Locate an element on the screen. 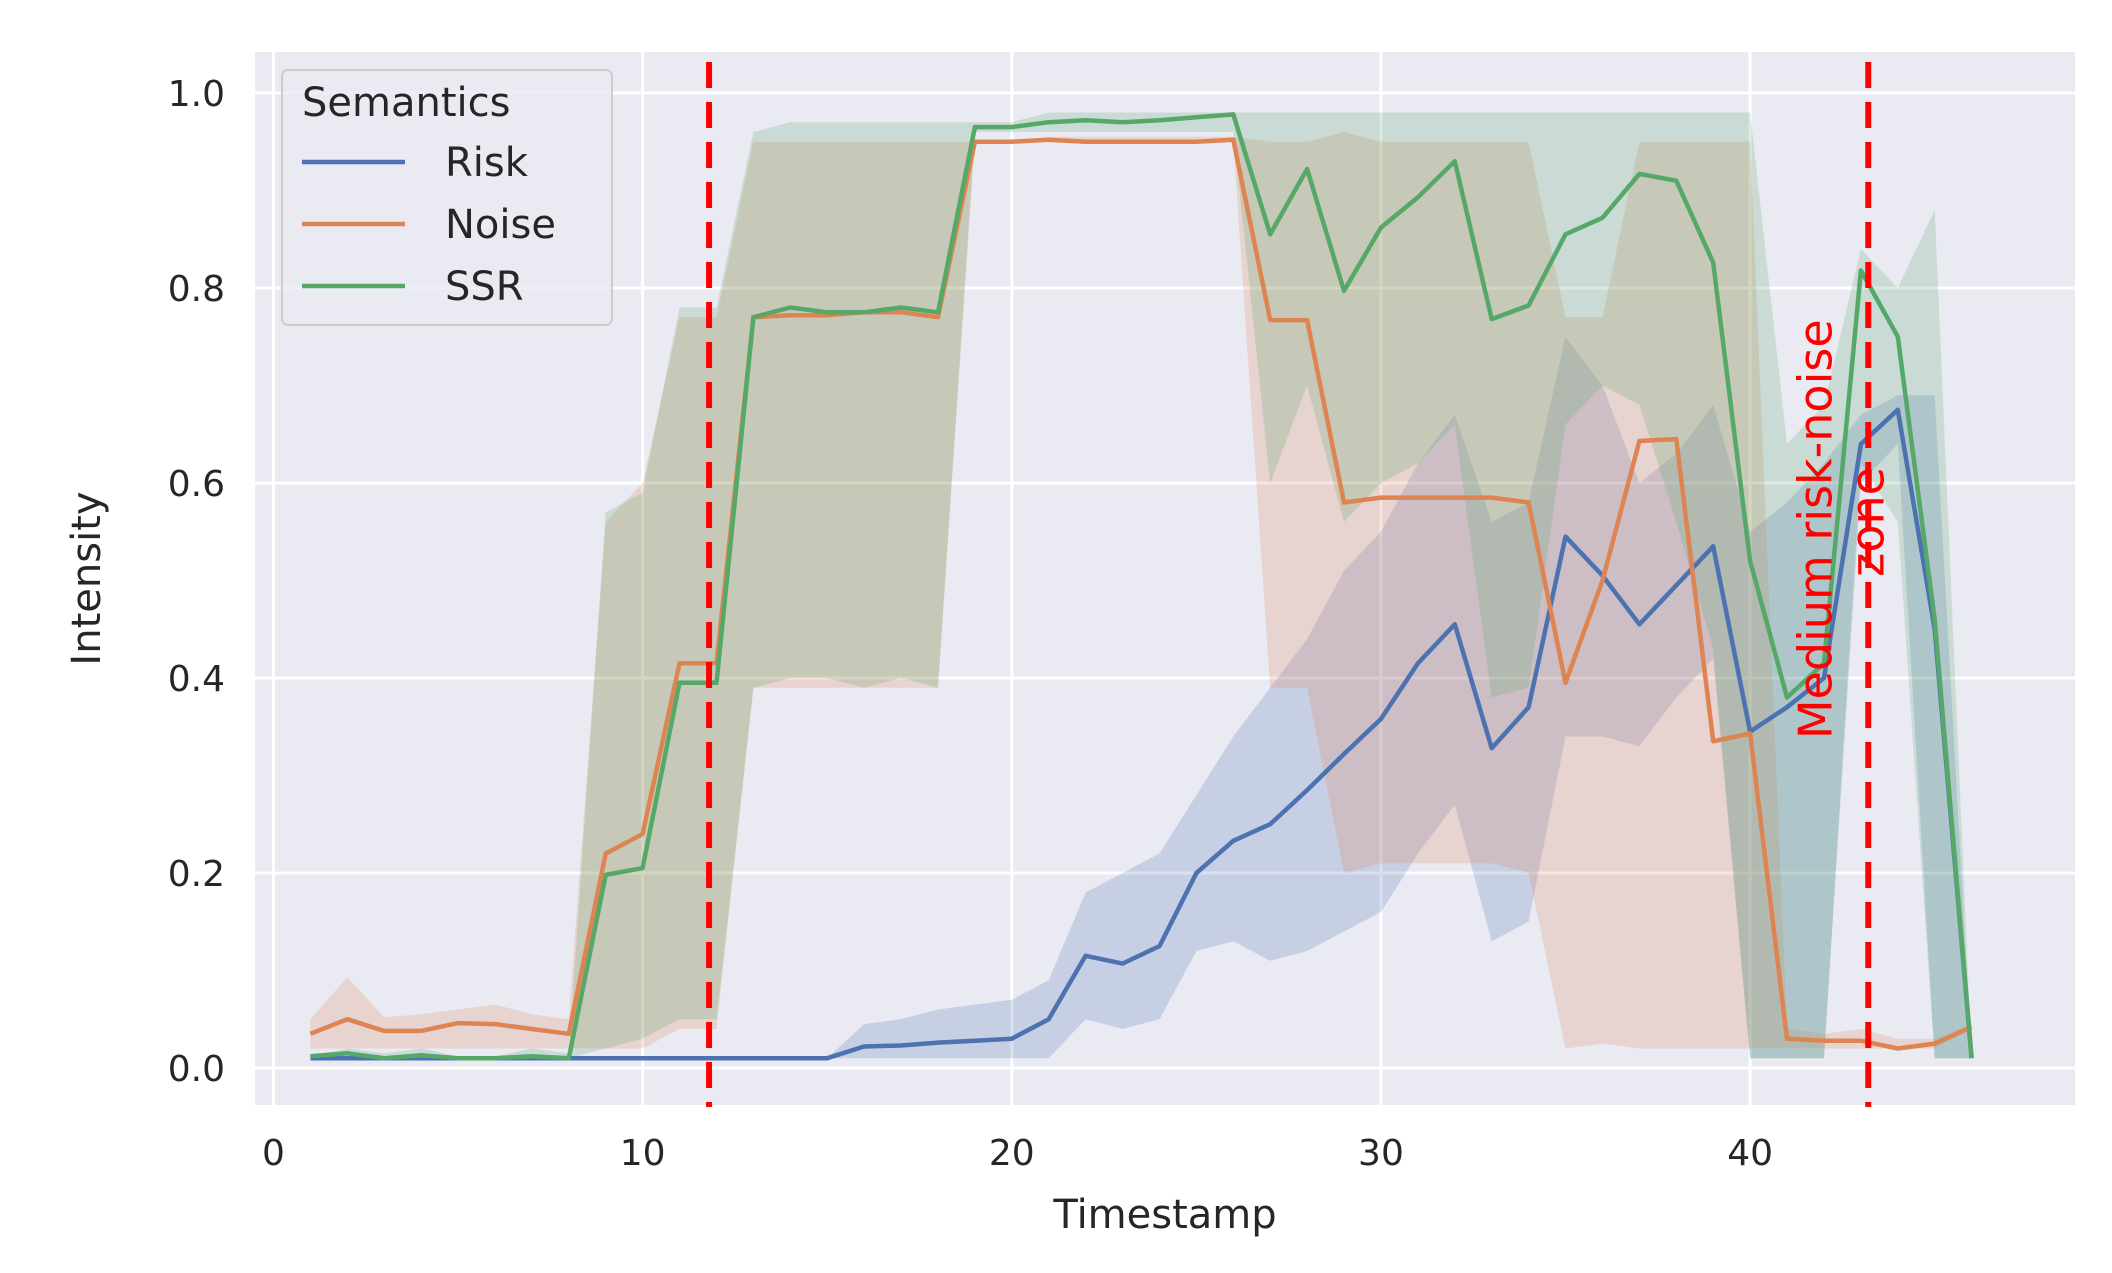 The image size is (2112, 1273). legend: Semantics Risk Noise SSR is located at coordinates (447, 197).